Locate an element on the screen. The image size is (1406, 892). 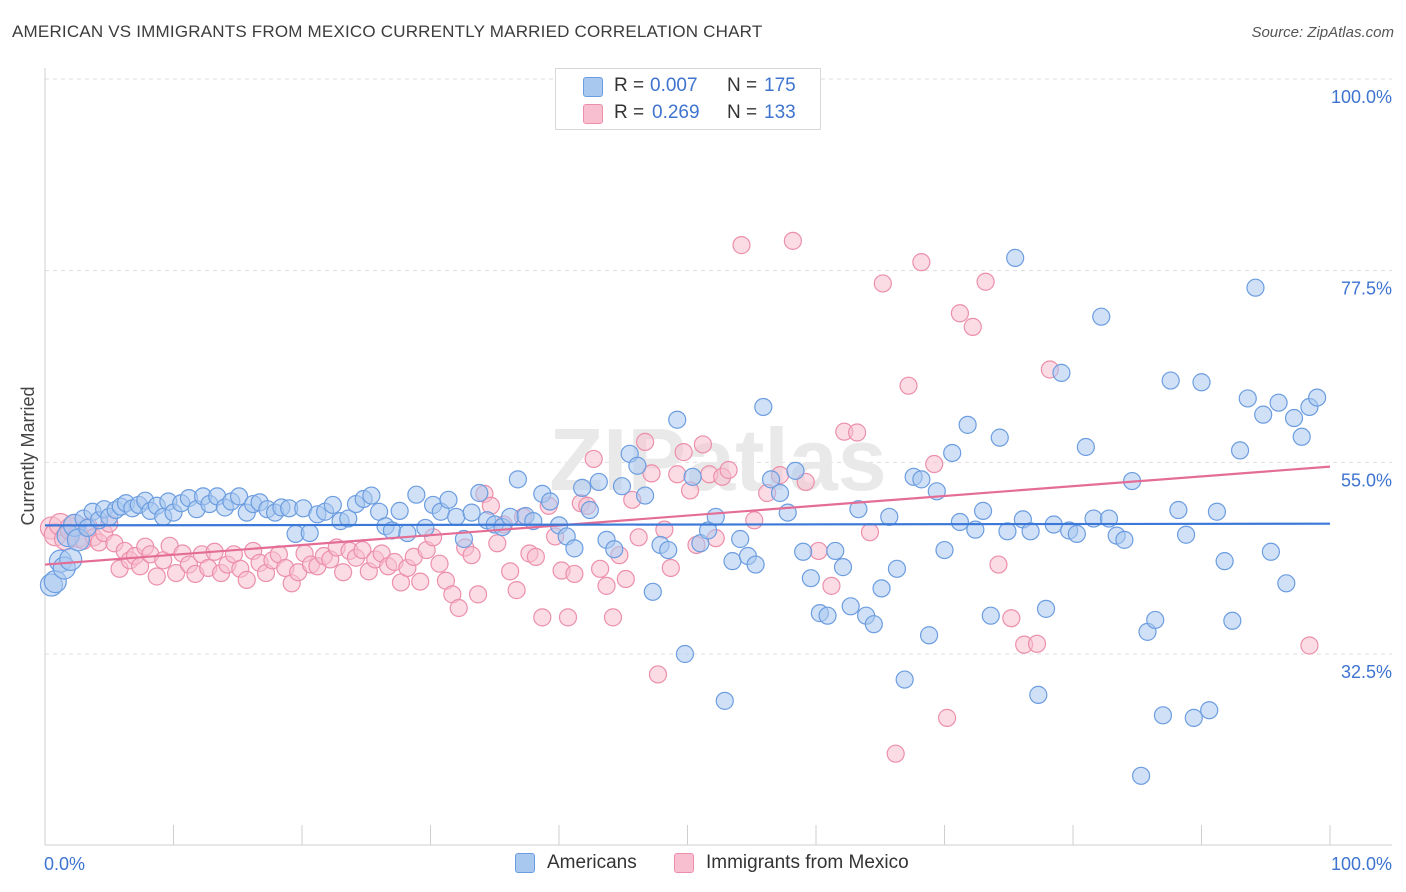
immigrants-swatch is located at coordinates (593, 114).